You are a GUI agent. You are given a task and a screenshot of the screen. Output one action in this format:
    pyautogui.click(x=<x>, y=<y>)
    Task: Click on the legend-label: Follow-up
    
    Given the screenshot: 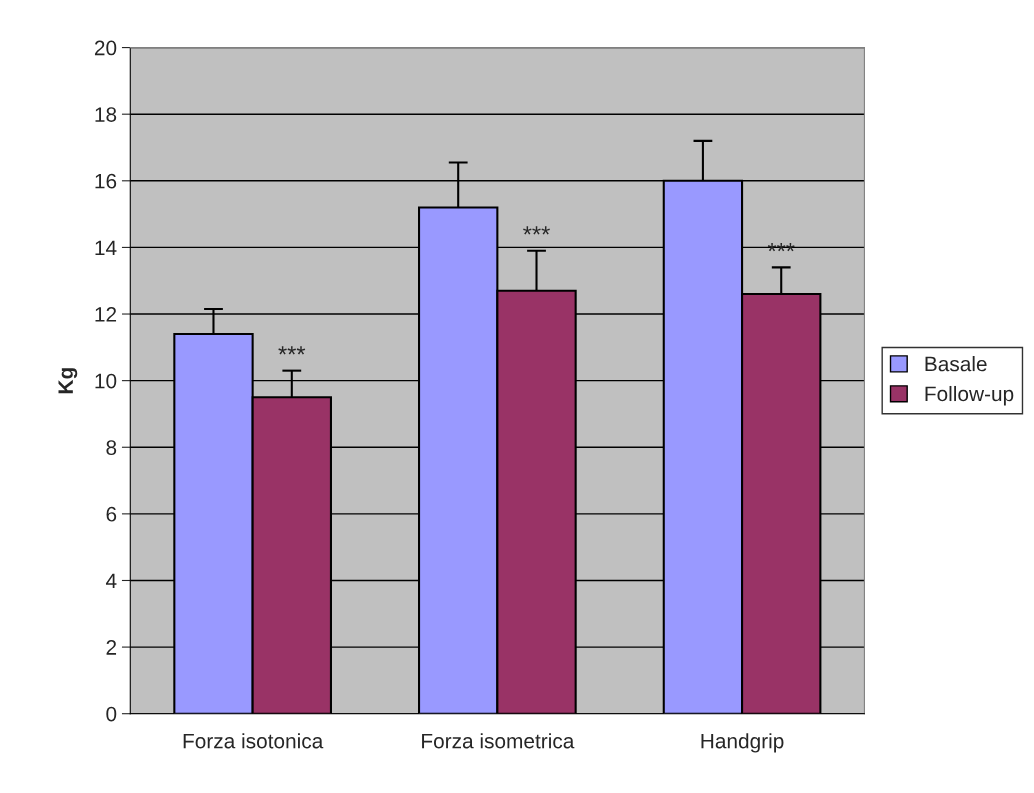 What is the action you would take?
    pyautogui.click(x=969, y=395)
    